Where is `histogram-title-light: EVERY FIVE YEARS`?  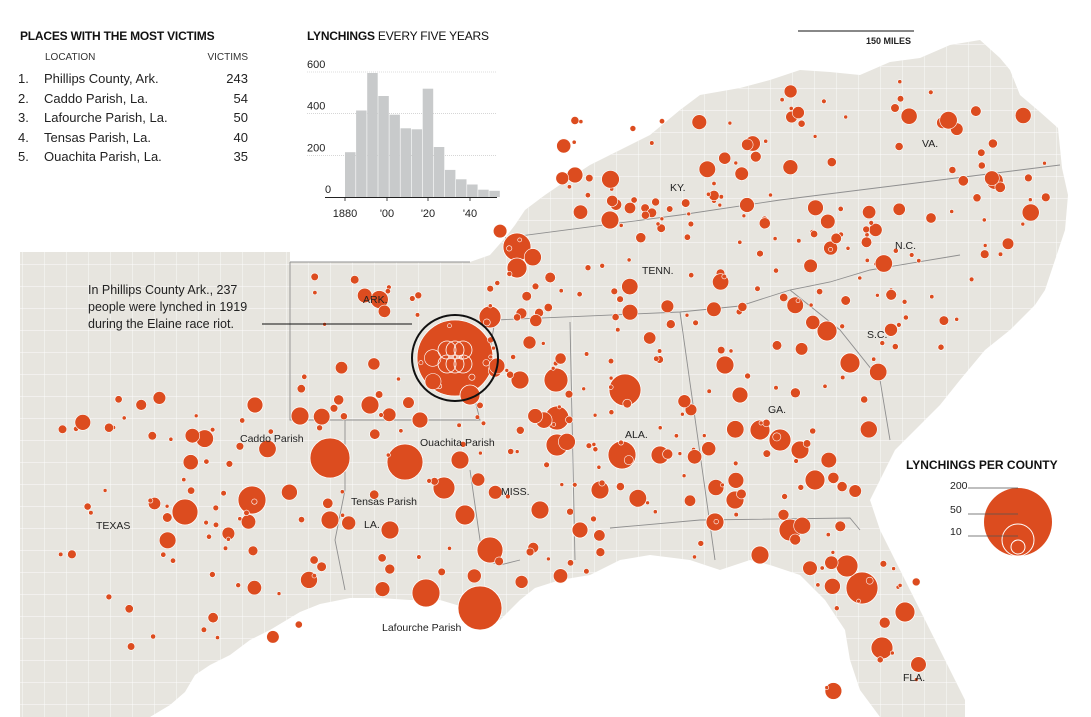
histogram-title-light: EVERY FIVE YEARS is located at coordinates (431, 36).